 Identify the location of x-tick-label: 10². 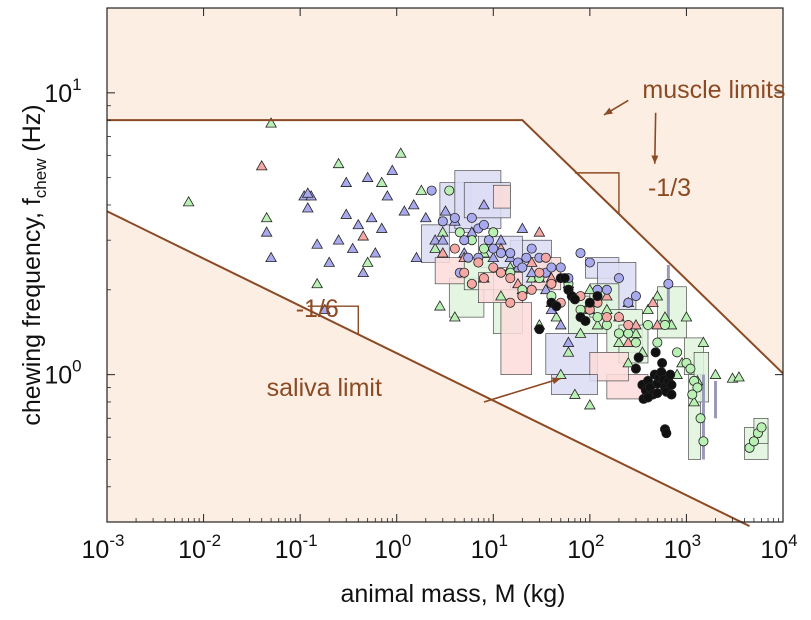
(585, 547).